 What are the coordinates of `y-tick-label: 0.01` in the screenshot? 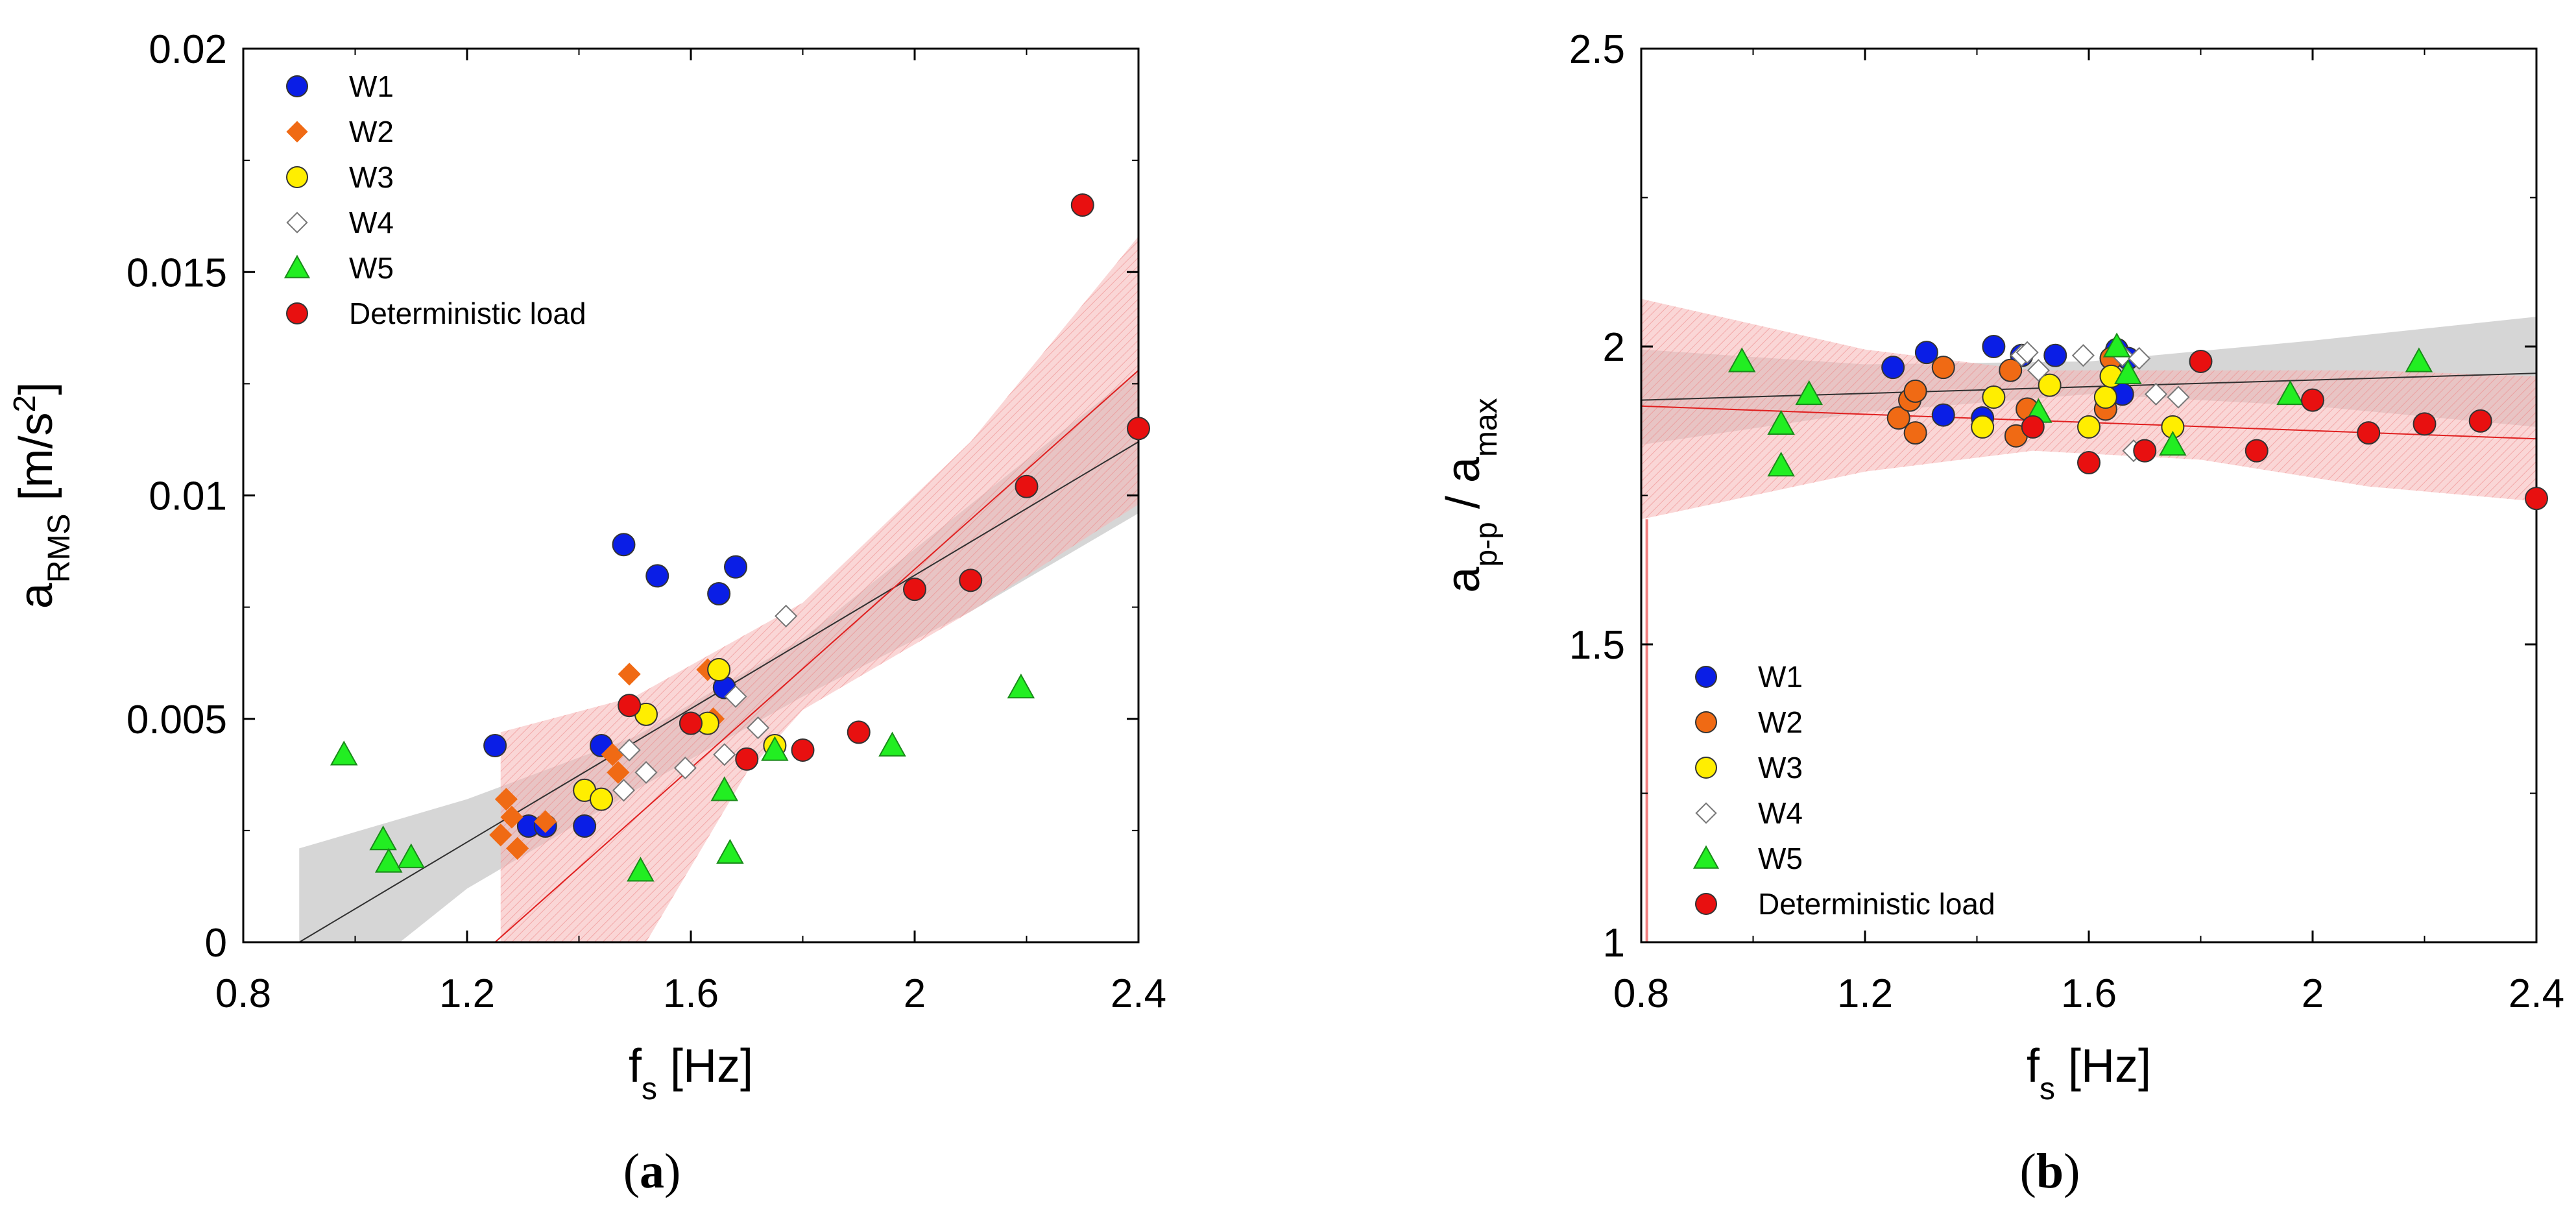 It's located at (188, 496).